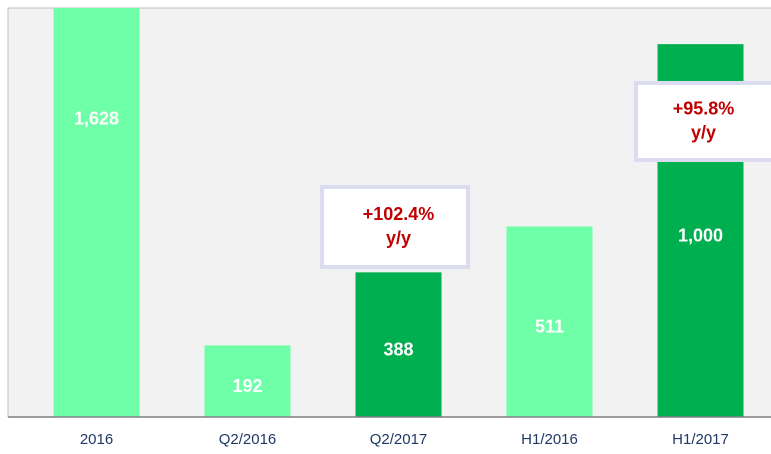  What do you see at coordinates (248, 439) in the screenshot?
I see `x-tick-label: Q2/2016` at bounding box center [248, 439].